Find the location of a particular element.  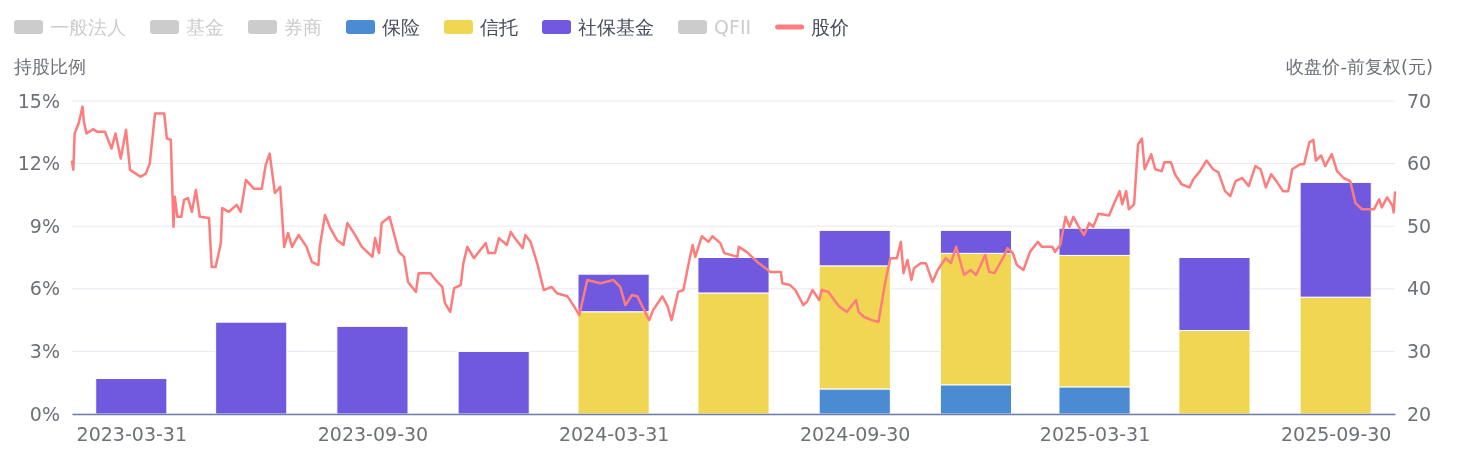

y2-tick-label: 40 is located at coordinates (1419, 288).